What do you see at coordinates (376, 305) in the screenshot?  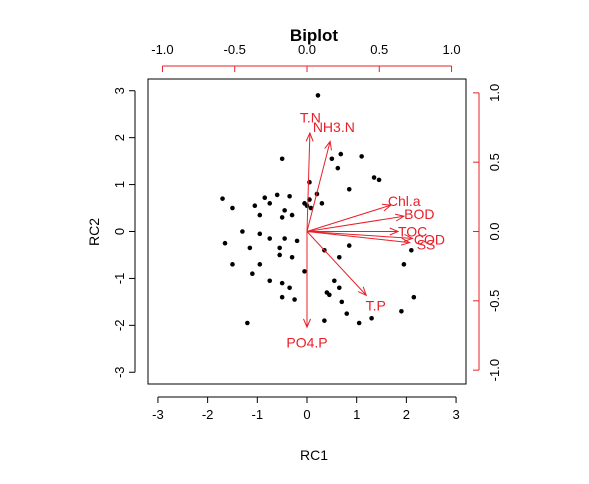 I see `loading-label: T.P` at bounding box center [376, 305].